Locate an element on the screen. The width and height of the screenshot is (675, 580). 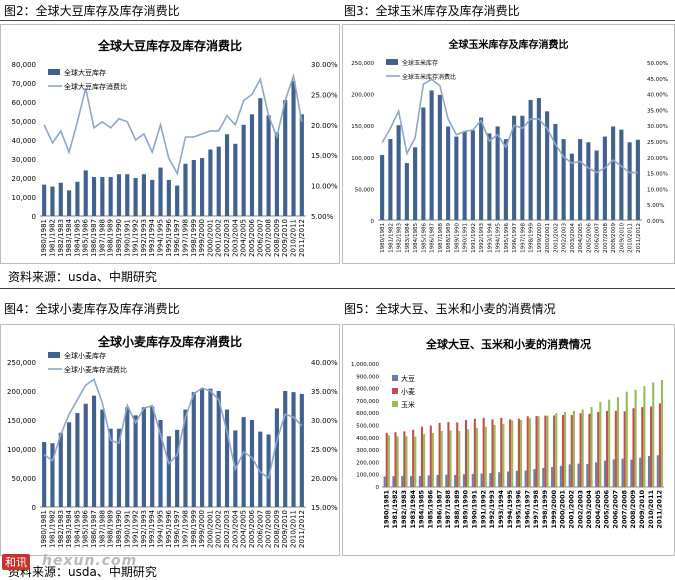
x-axis-tick-label: 1993/1994 is located at coordinates (501, 509).